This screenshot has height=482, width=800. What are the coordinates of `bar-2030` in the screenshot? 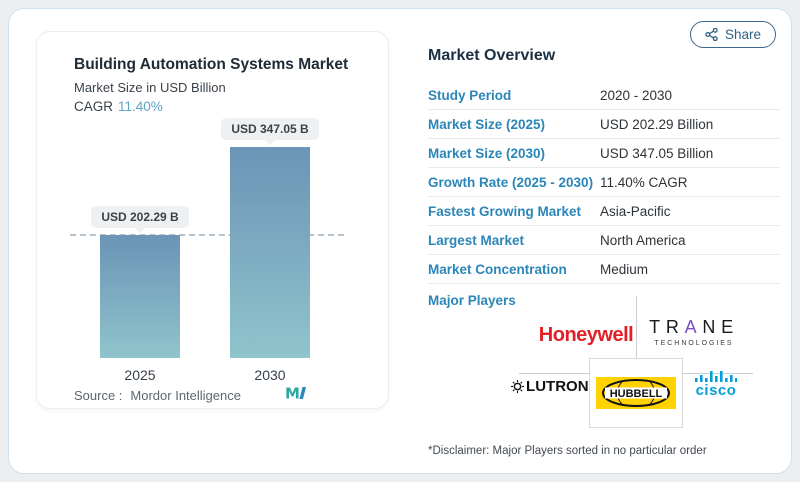 It's located at (270, 252).